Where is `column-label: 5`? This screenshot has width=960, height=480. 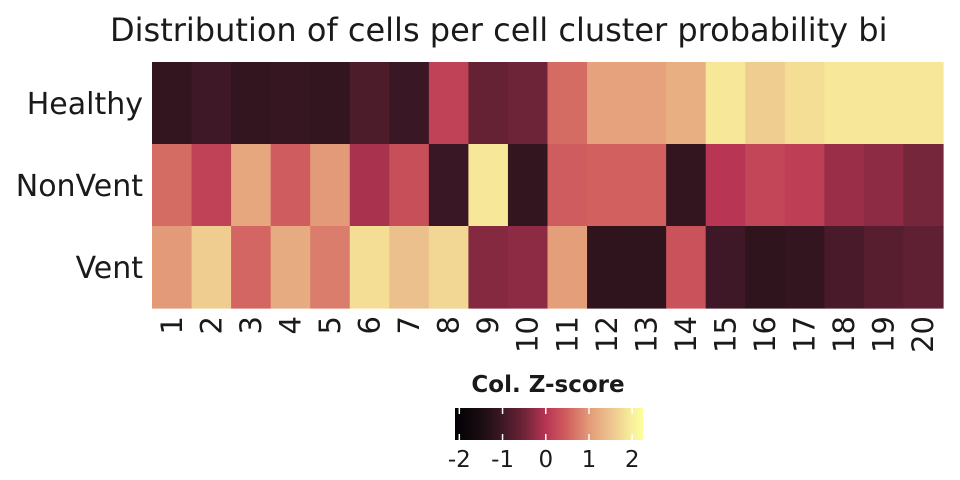
column-label: 5 is located at coordinates (330, 325).